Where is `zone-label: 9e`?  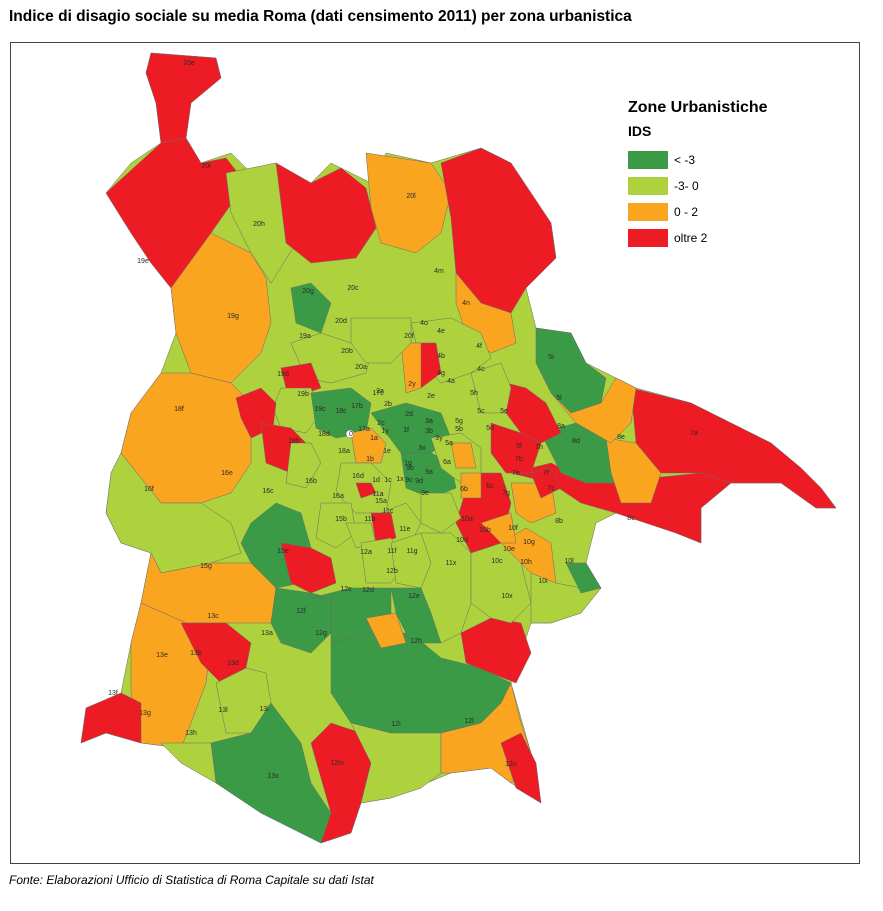
zone-label: 9e is located at coordinates (425, 493).